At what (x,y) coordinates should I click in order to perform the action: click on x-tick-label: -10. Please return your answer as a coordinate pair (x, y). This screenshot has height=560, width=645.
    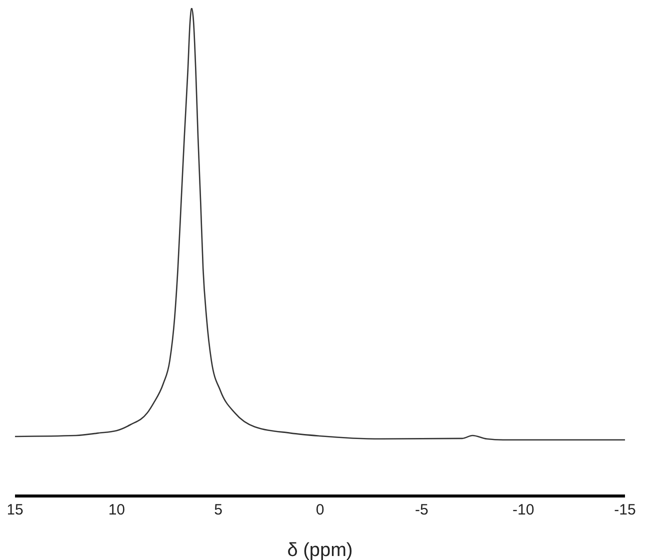
    Looking at the image, I should click on (523, 510).